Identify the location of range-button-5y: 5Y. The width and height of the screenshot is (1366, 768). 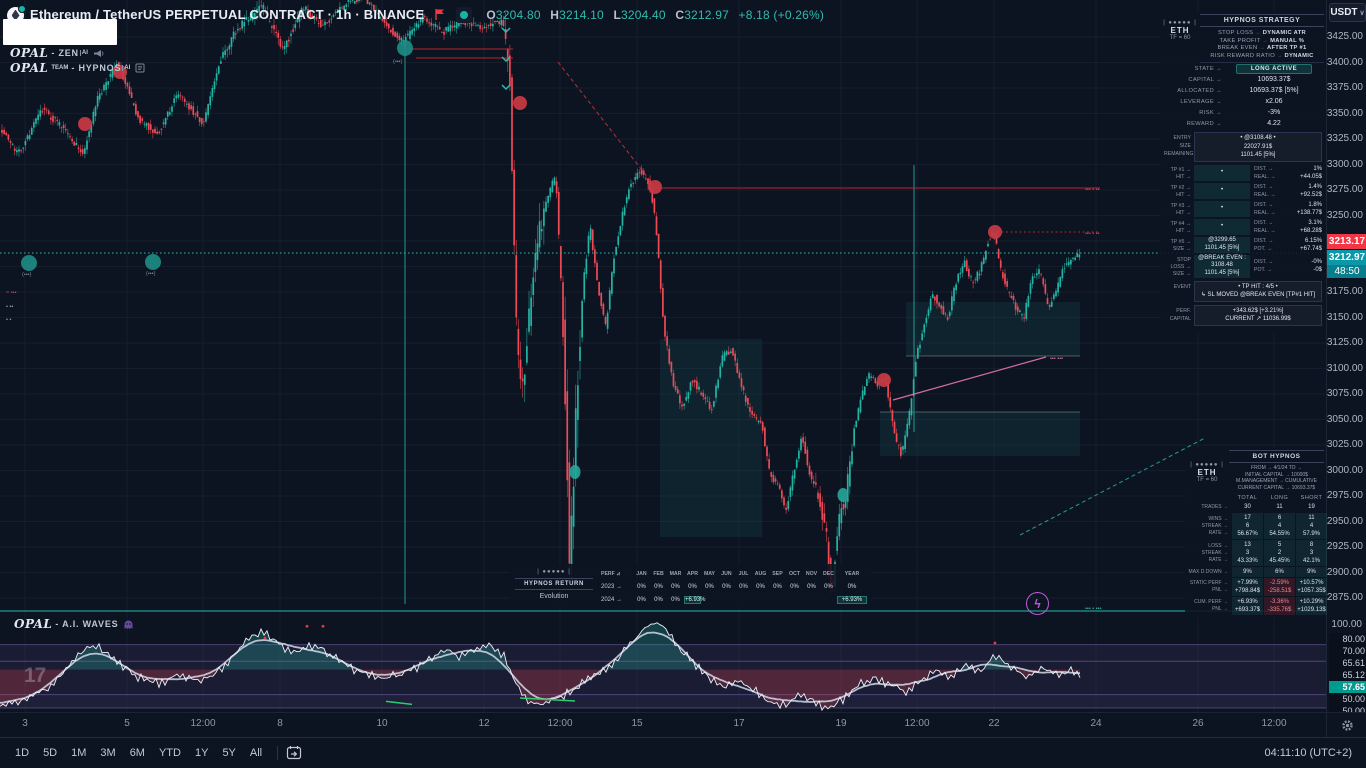
(229, 753).